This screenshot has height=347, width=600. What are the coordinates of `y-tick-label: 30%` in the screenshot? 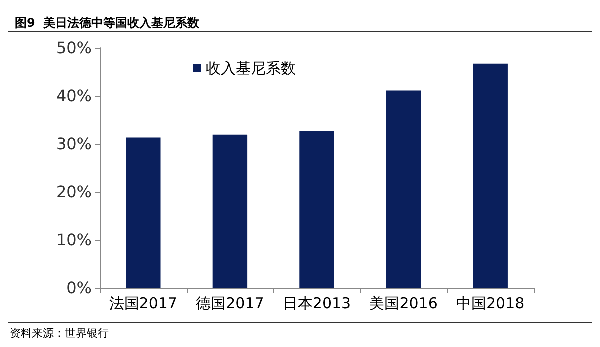 It's located at (74, 144).